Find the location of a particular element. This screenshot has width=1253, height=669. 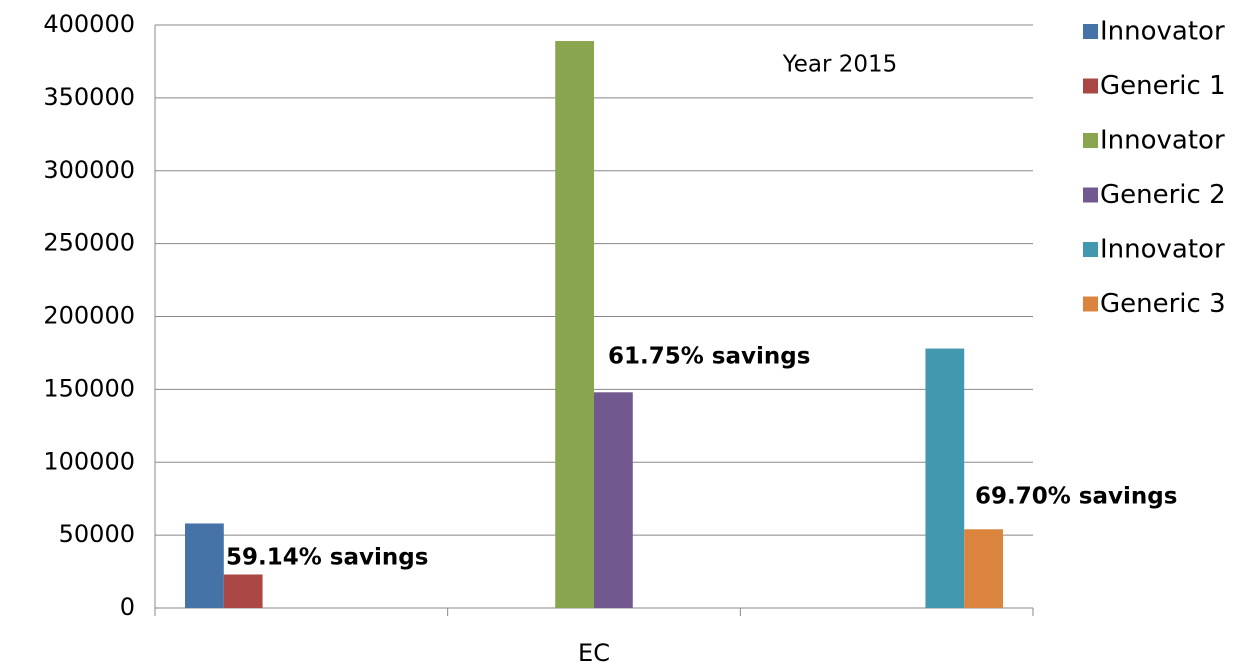

annotation: Year 2015 is located at coordinates (840, 65).